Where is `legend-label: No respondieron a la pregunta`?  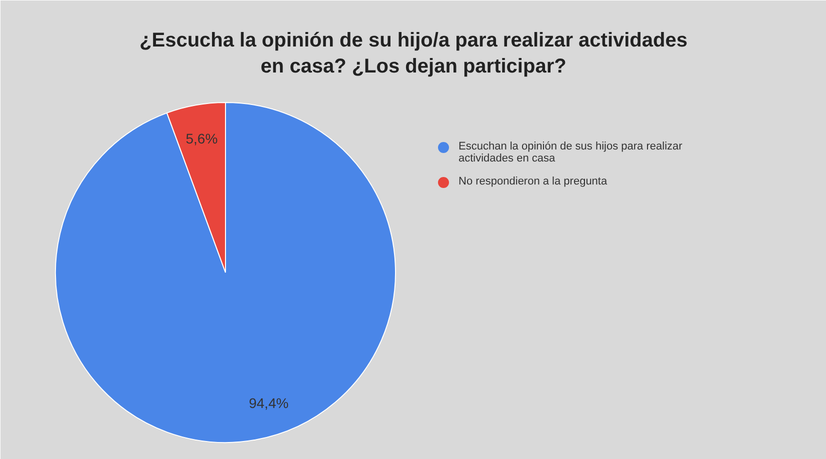
legend-label: No respondieron a la pregunta is located at coordinates (533, 182).